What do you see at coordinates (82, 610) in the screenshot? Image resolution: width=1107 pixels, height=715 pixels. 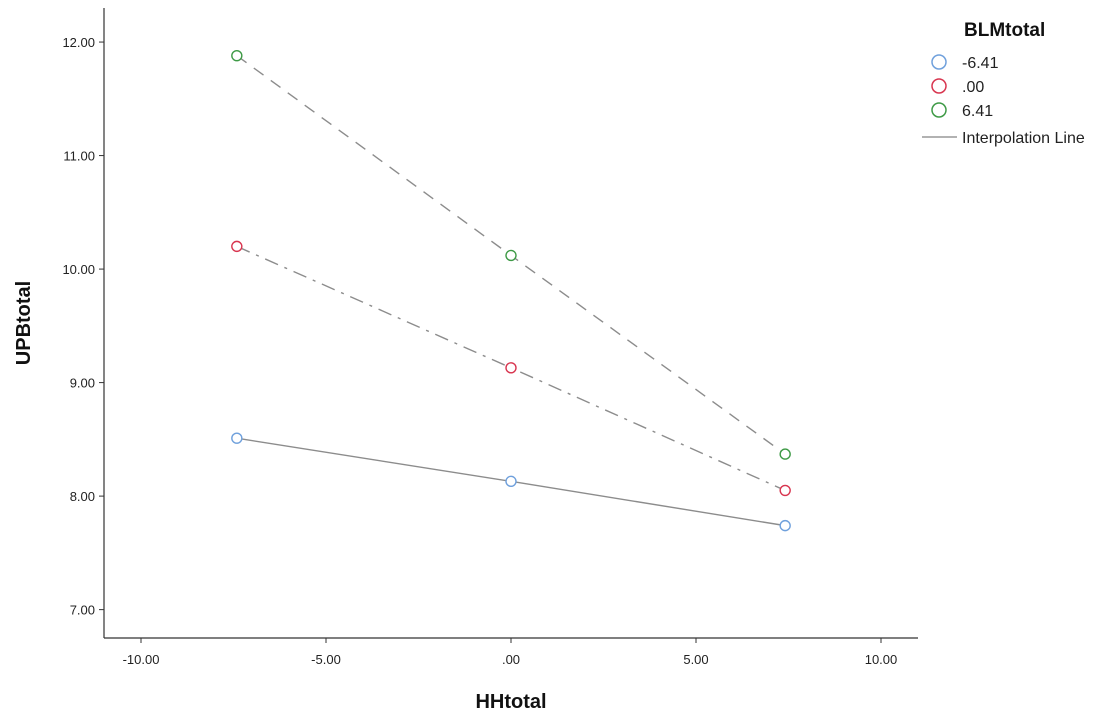 I see `y-tick-label: 7.00` at bounding box center [82, 610].